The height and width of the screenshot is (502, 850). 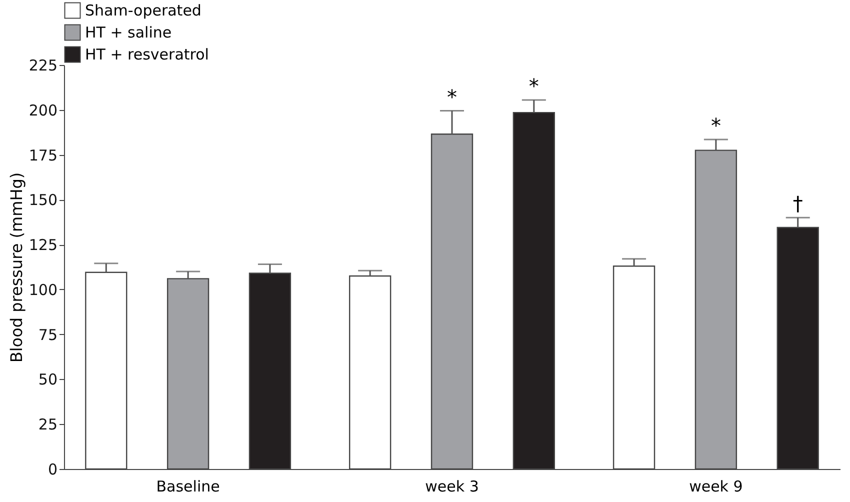 What do you see at coordinates (452, 487) in the screenshot?
I see `x-tick-label: week 3` at bounding box center [452, 487].